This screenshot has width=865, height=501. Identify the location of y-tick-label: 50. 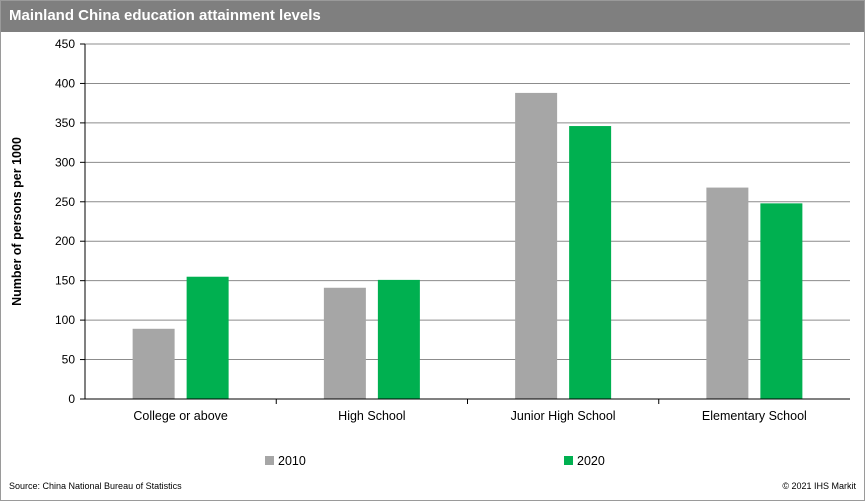
(69, 360).